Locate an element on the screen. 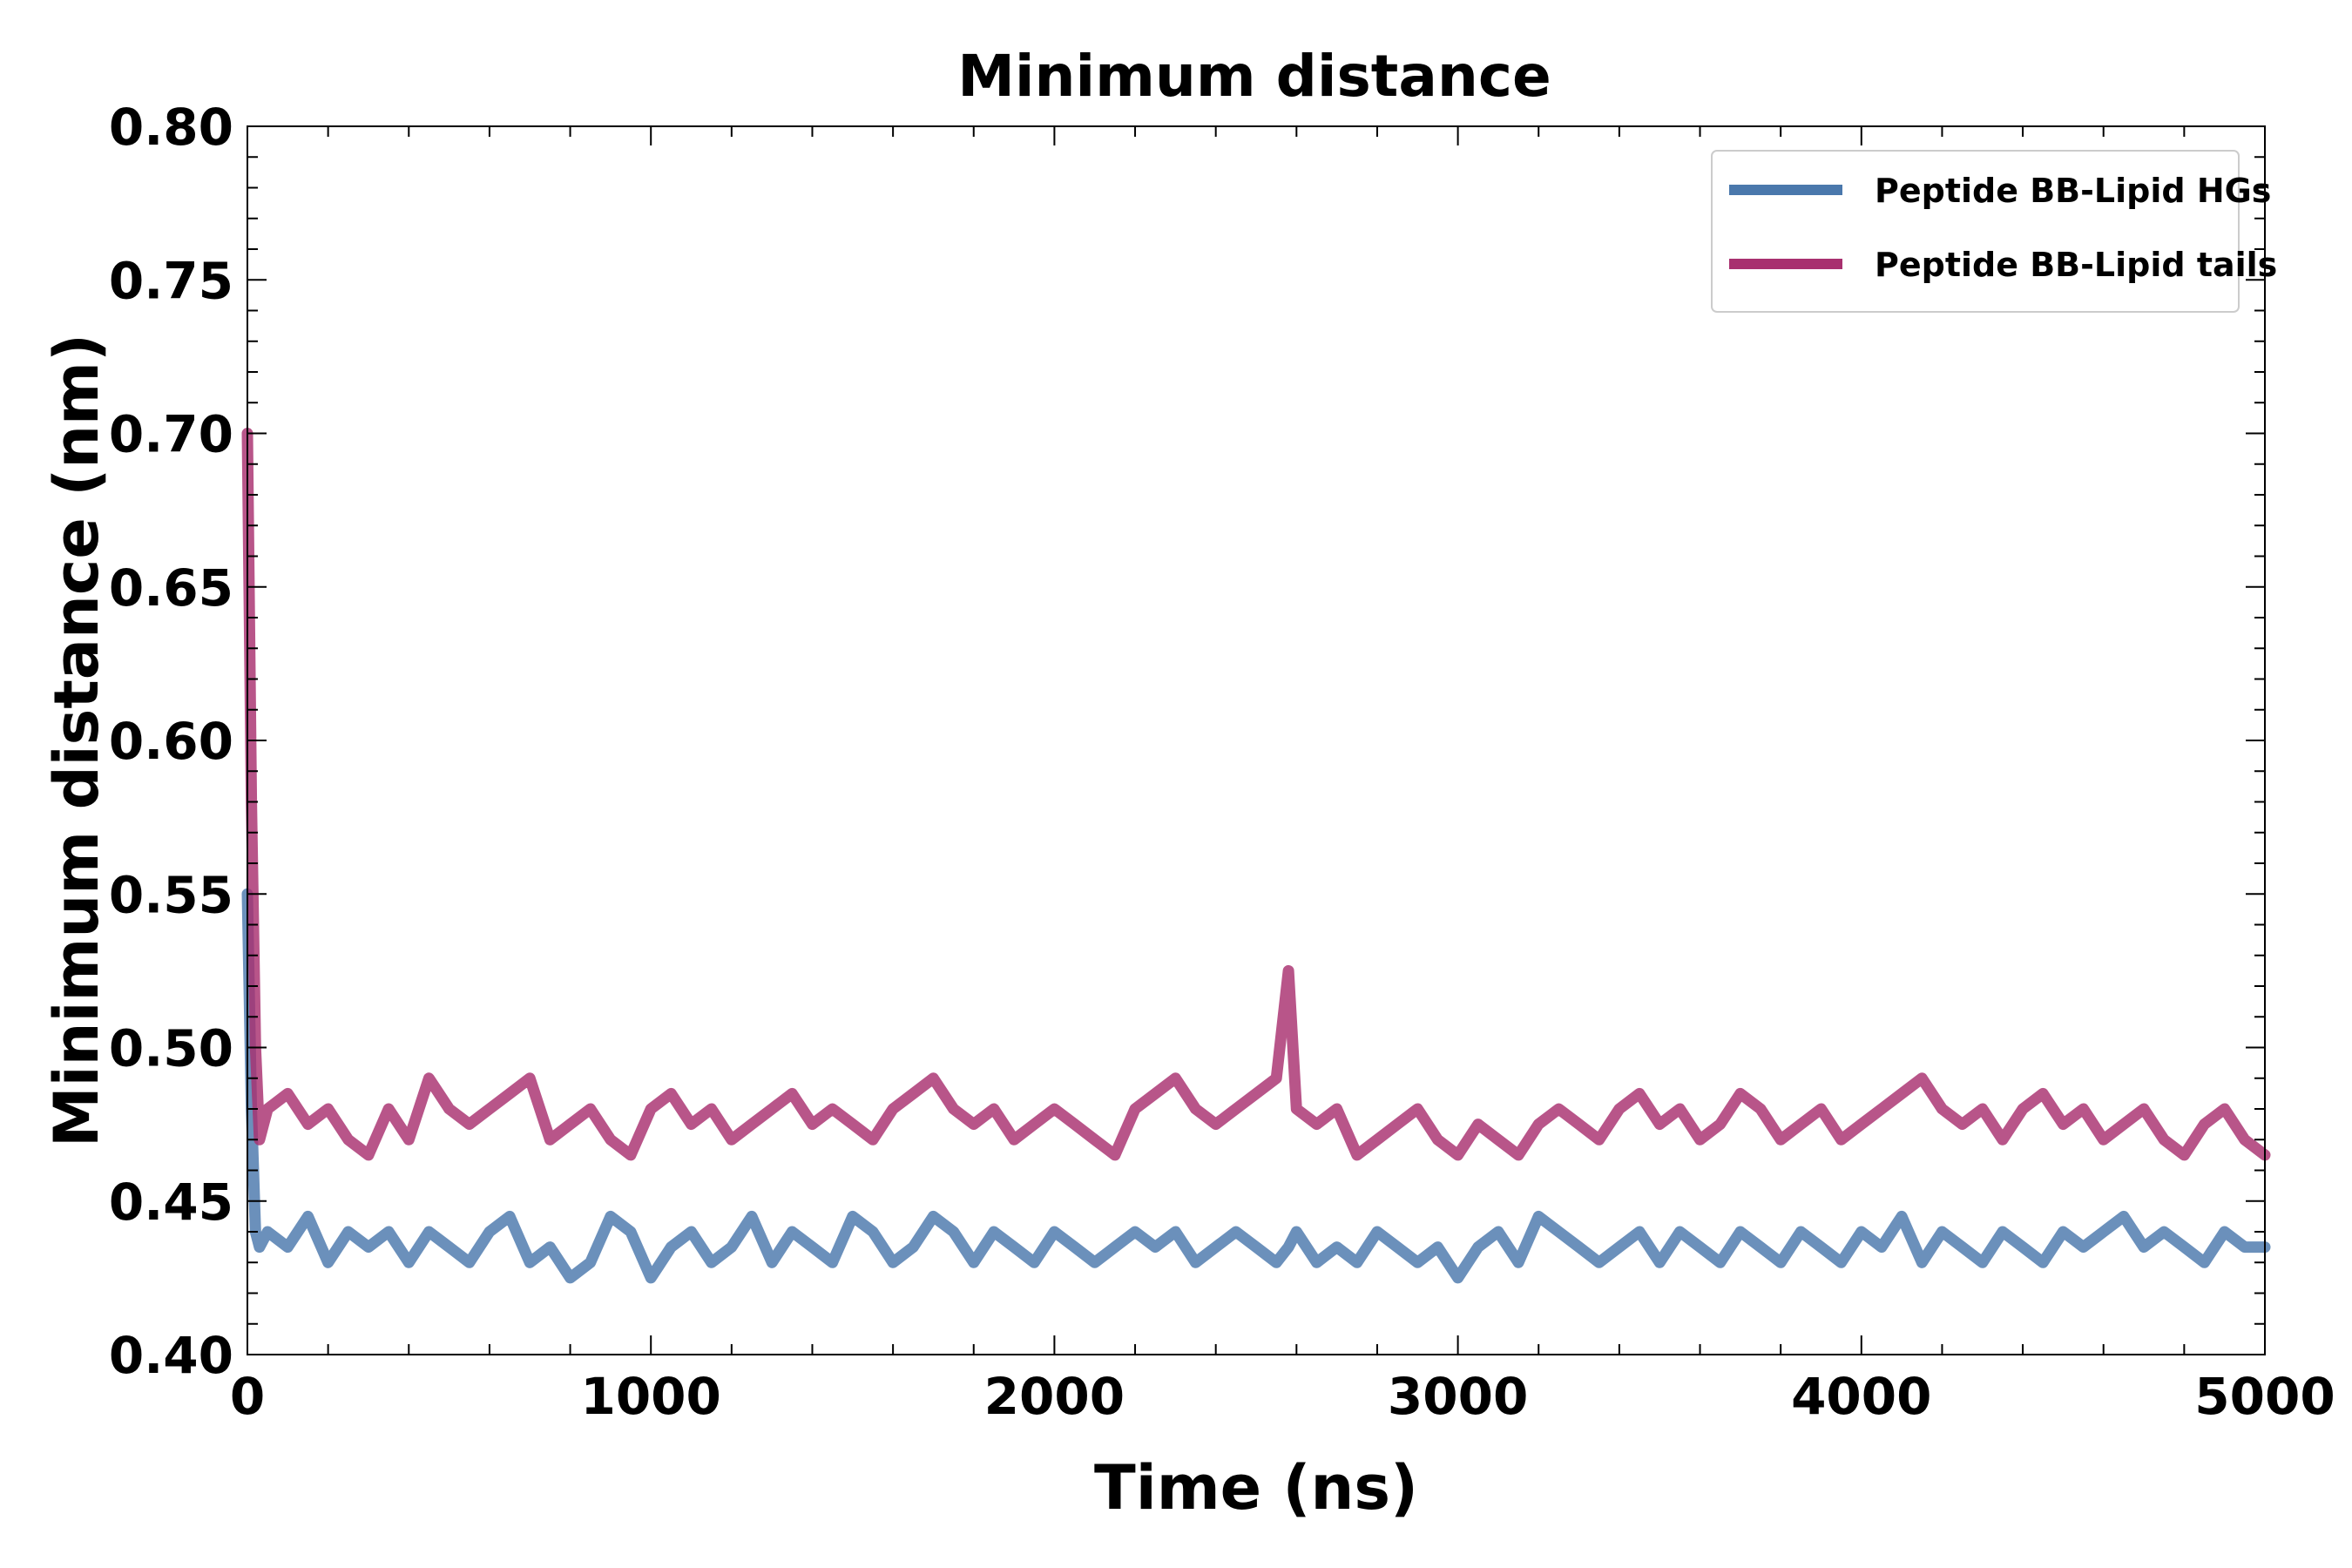 Image resolution: width=2352 pixels, height=1568 pixels. legend-box is located at coordinates (1975, 231).